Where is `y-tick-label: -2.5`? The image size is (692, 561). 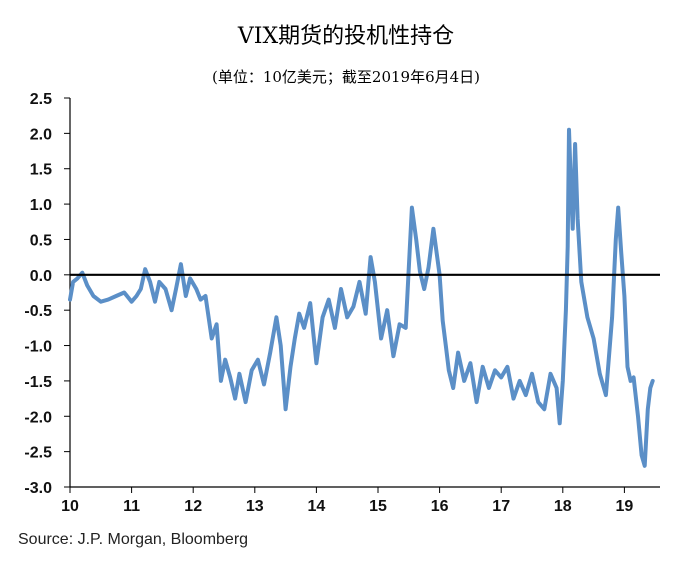 y-tick-label: -2.5 is located at coordinates (38, 453).